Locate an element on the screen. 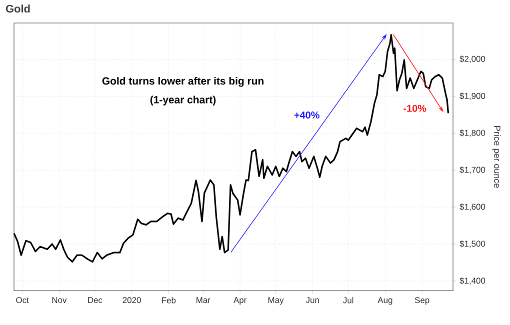 This screenshot has height=325, width=510. x-tick-label: Mar is located at coordinates (203, 300).